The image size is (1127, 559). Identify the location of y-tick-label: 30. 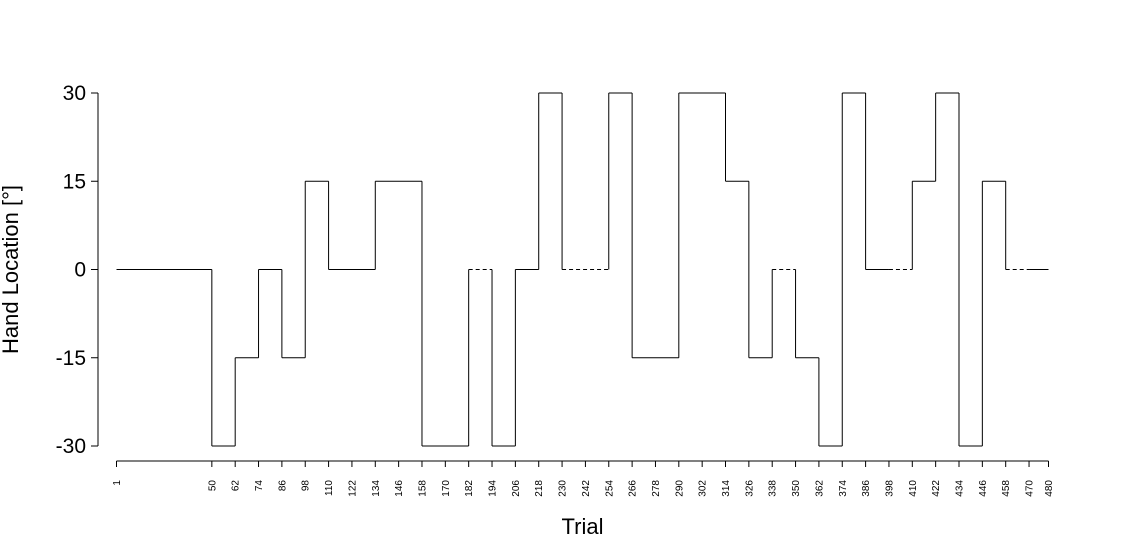
(74, 93).